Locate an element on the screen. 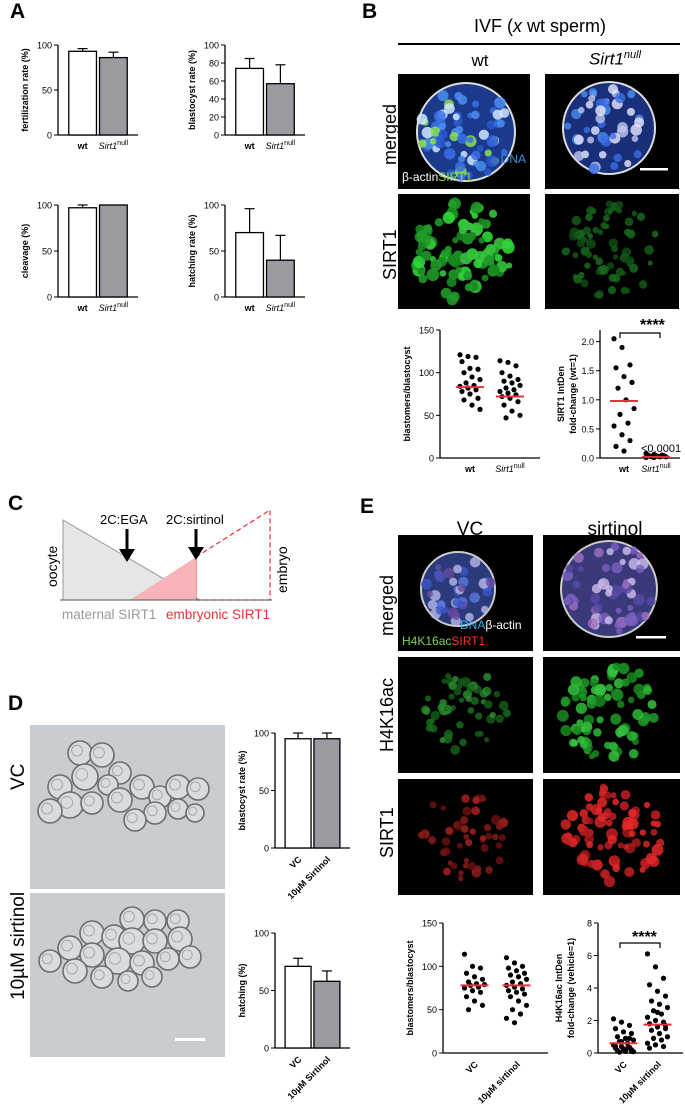  y-tick-label: 50 is located at coordinates (264, 991).